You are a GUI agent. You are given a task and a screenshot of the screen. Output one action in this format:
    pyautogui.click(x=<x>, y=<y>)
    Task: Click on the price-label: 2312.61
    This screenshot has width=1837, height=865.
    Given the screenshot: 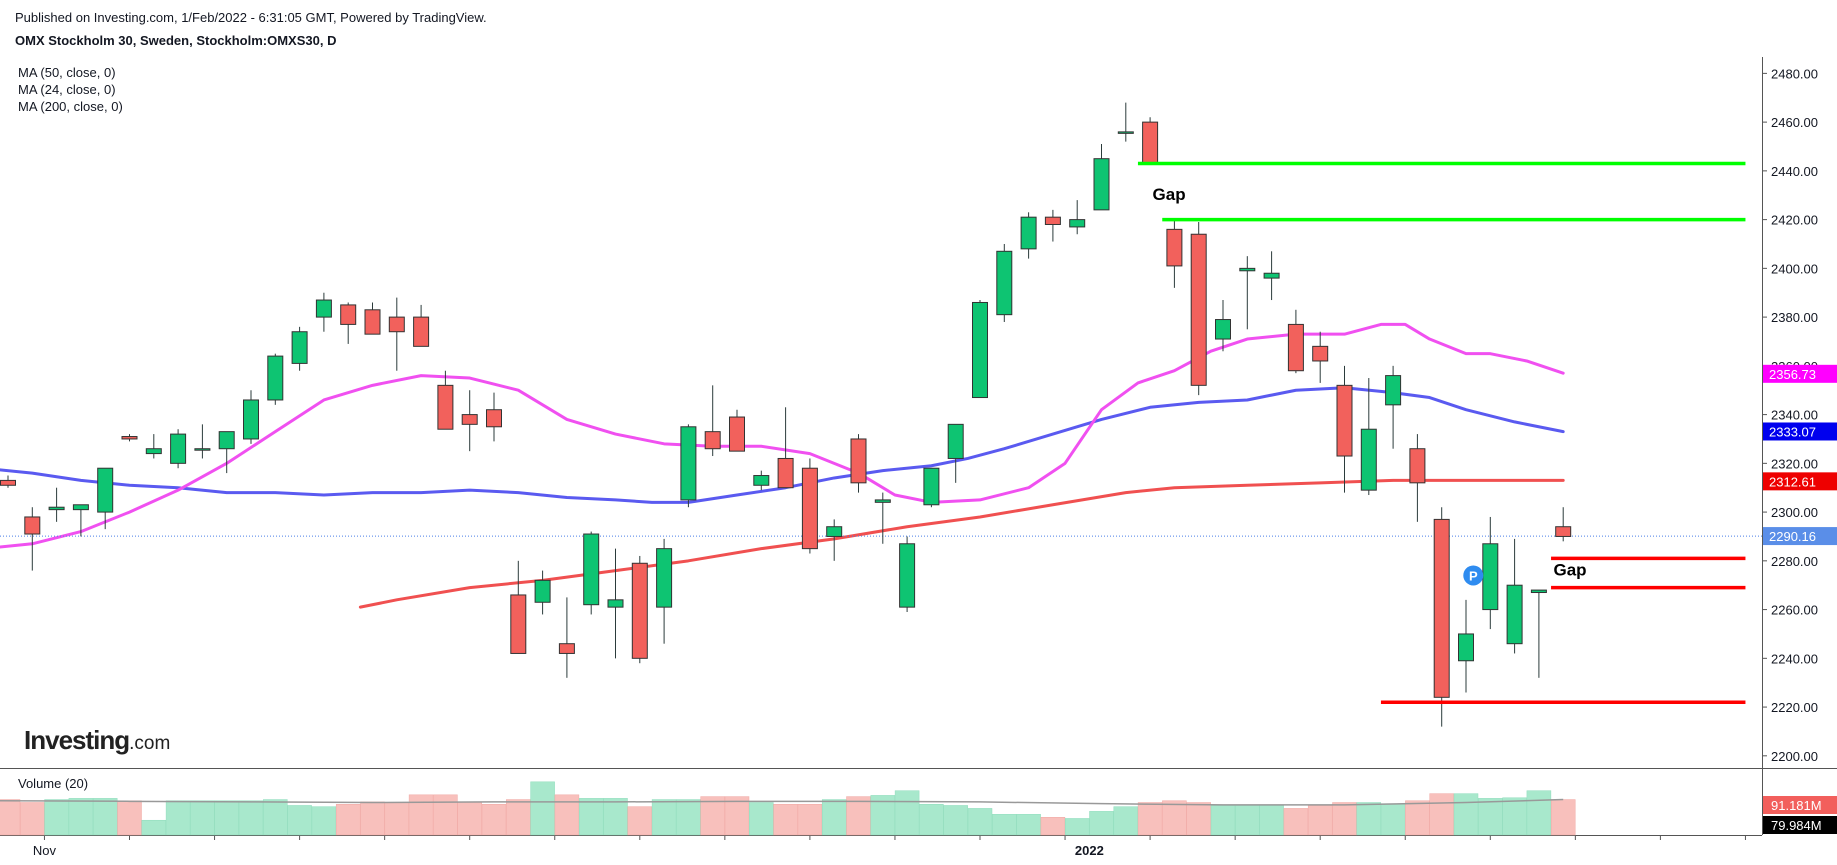 What is the action you would take?
    pyautogui.click(x=1792, y=481)
    